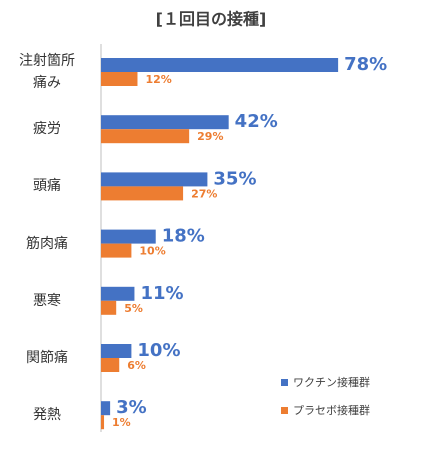 This screenshot has height=456, width=422. I want to click on value-label: 5%, so click(133, 308).